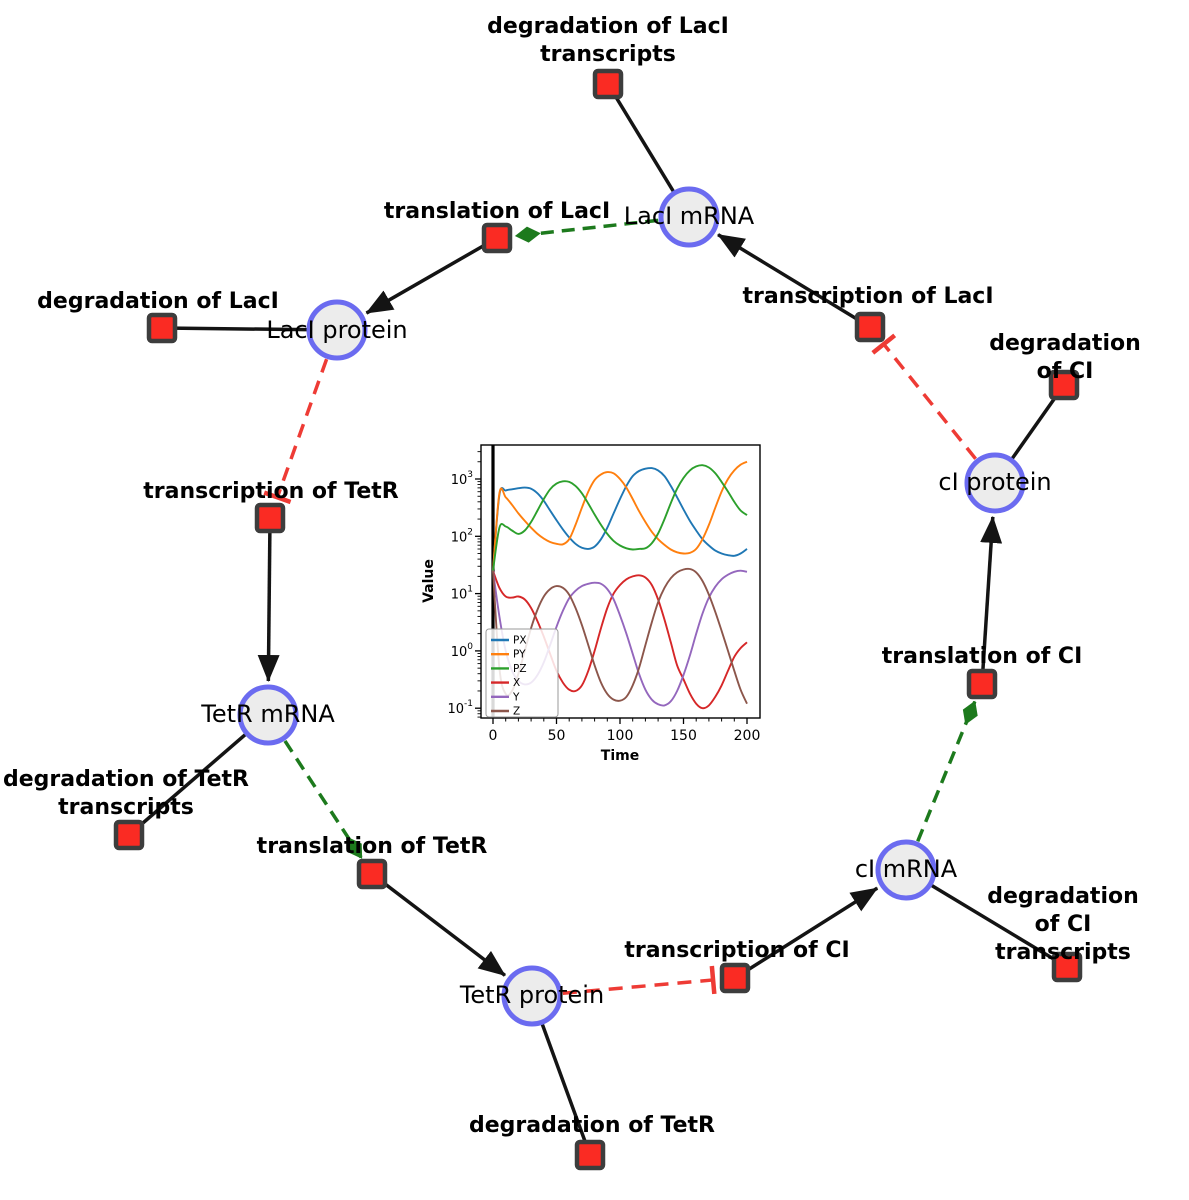  Describe the element at coordinates (516, 683) in the screenshot. I see `legend-label-x: X` at that location.